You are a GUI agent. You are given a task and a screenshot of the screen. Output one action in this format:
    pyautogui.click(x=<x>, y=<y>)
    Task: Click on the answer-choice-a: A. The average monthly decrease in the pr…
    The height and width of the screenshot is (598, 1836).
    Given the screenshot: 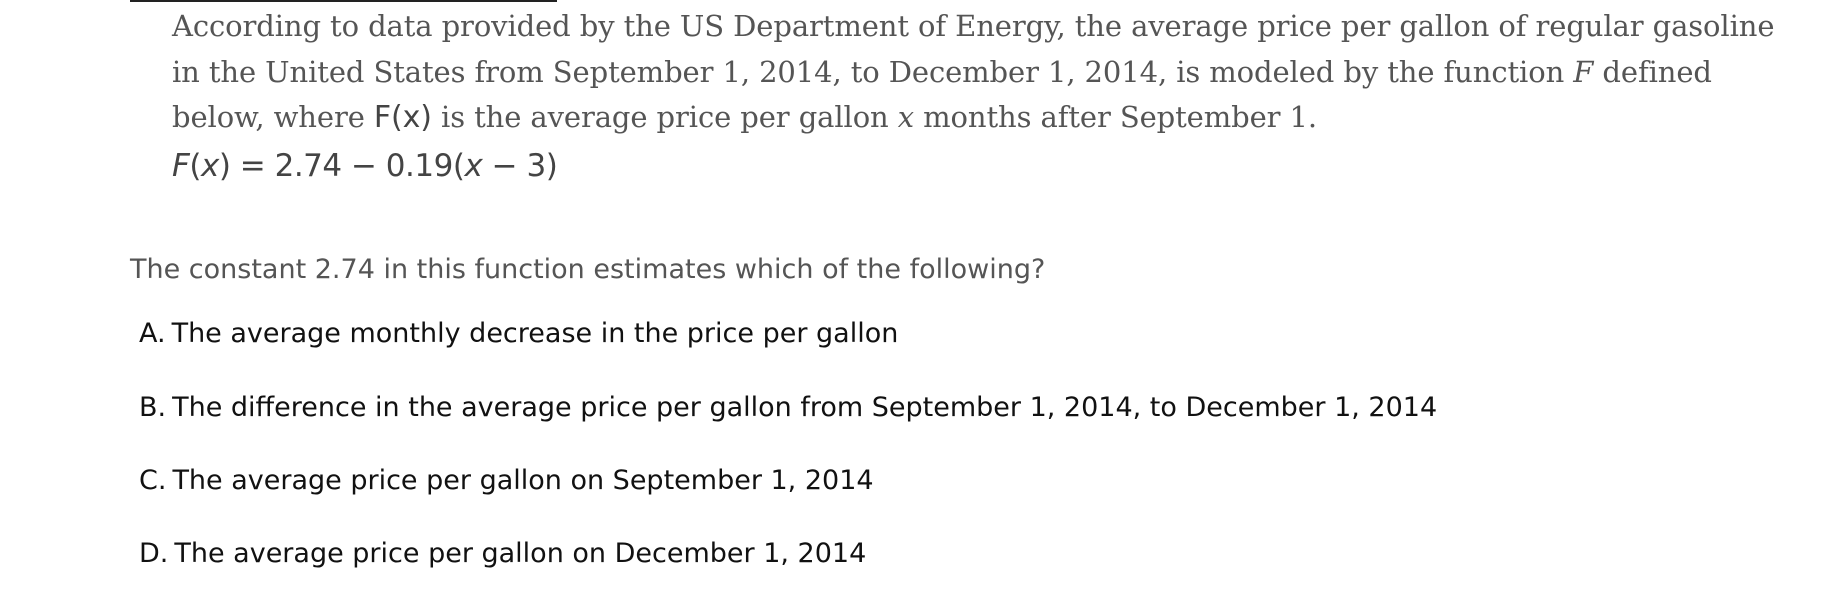 What is the action you would take?
    pyautogui.click(x=518, y=333)
    